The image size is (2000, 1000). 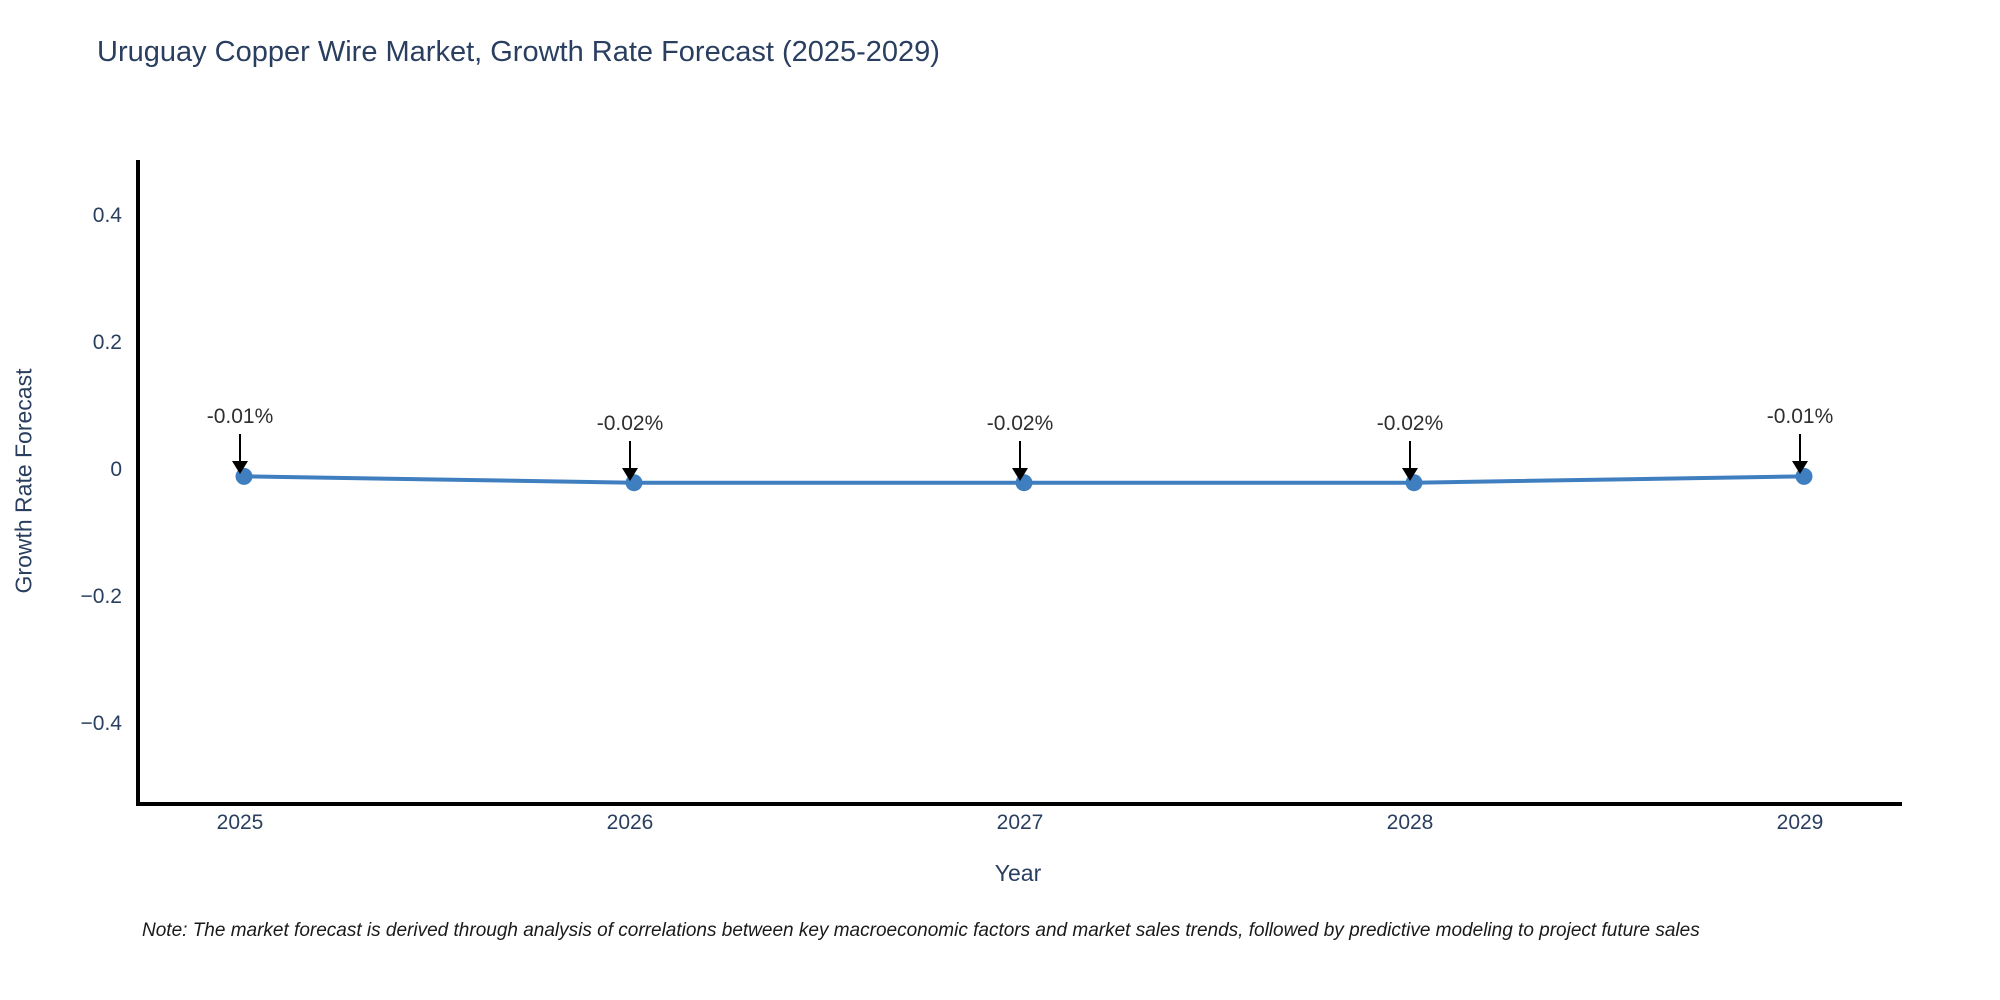 What do you see at coordinates (107, 215) in the screenshot?
I see `y-tick-label: 0.4` at bounding box center [107, 215].